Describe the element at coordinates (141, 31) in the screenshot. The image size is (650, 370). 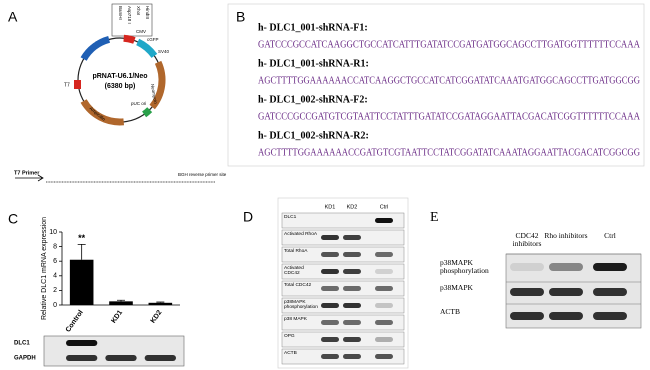
I see `feature-label: CMV` at that location.